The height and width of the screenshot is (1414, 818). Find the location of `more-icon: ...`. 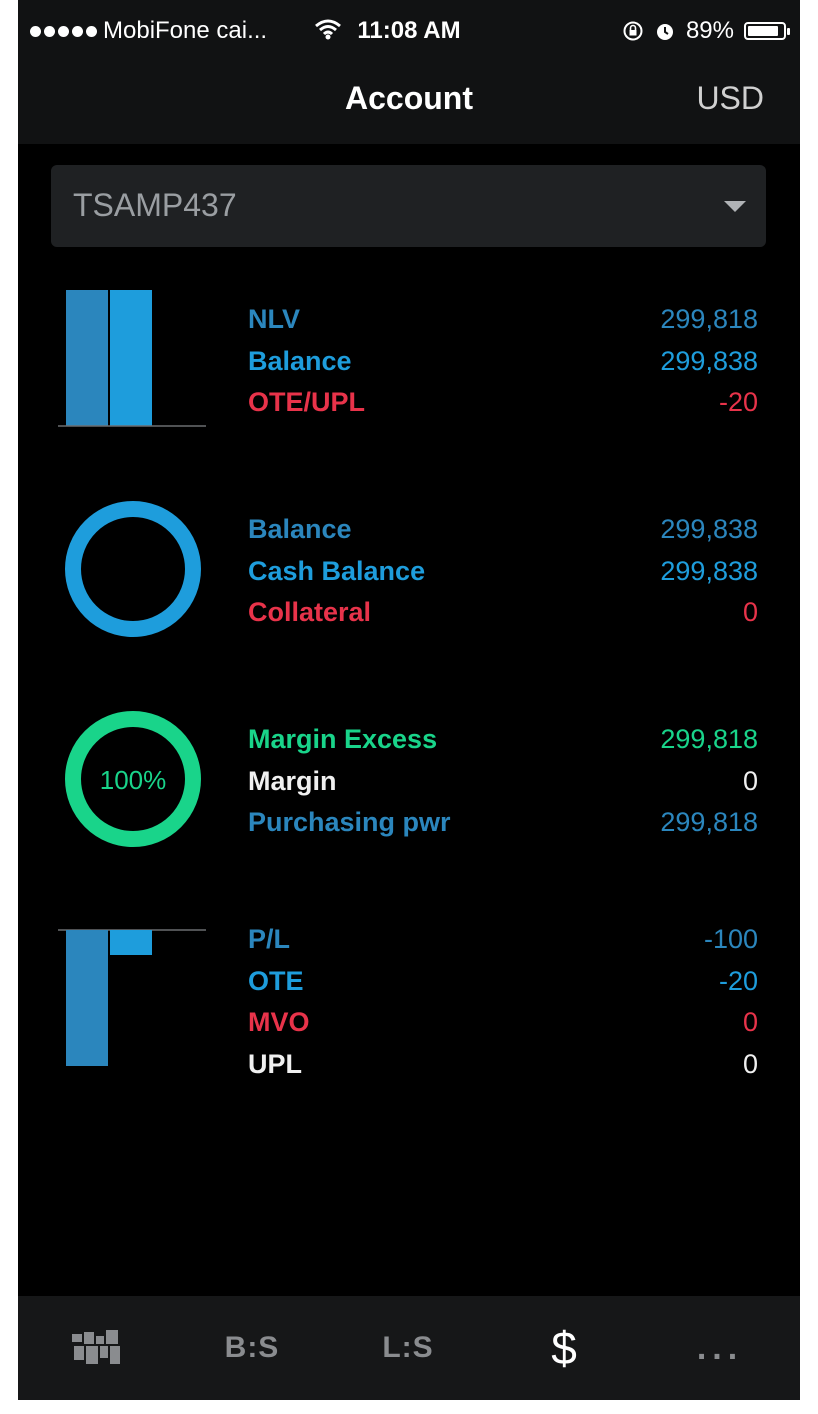

more-icon: ... is located at coordinates (720, 1347).